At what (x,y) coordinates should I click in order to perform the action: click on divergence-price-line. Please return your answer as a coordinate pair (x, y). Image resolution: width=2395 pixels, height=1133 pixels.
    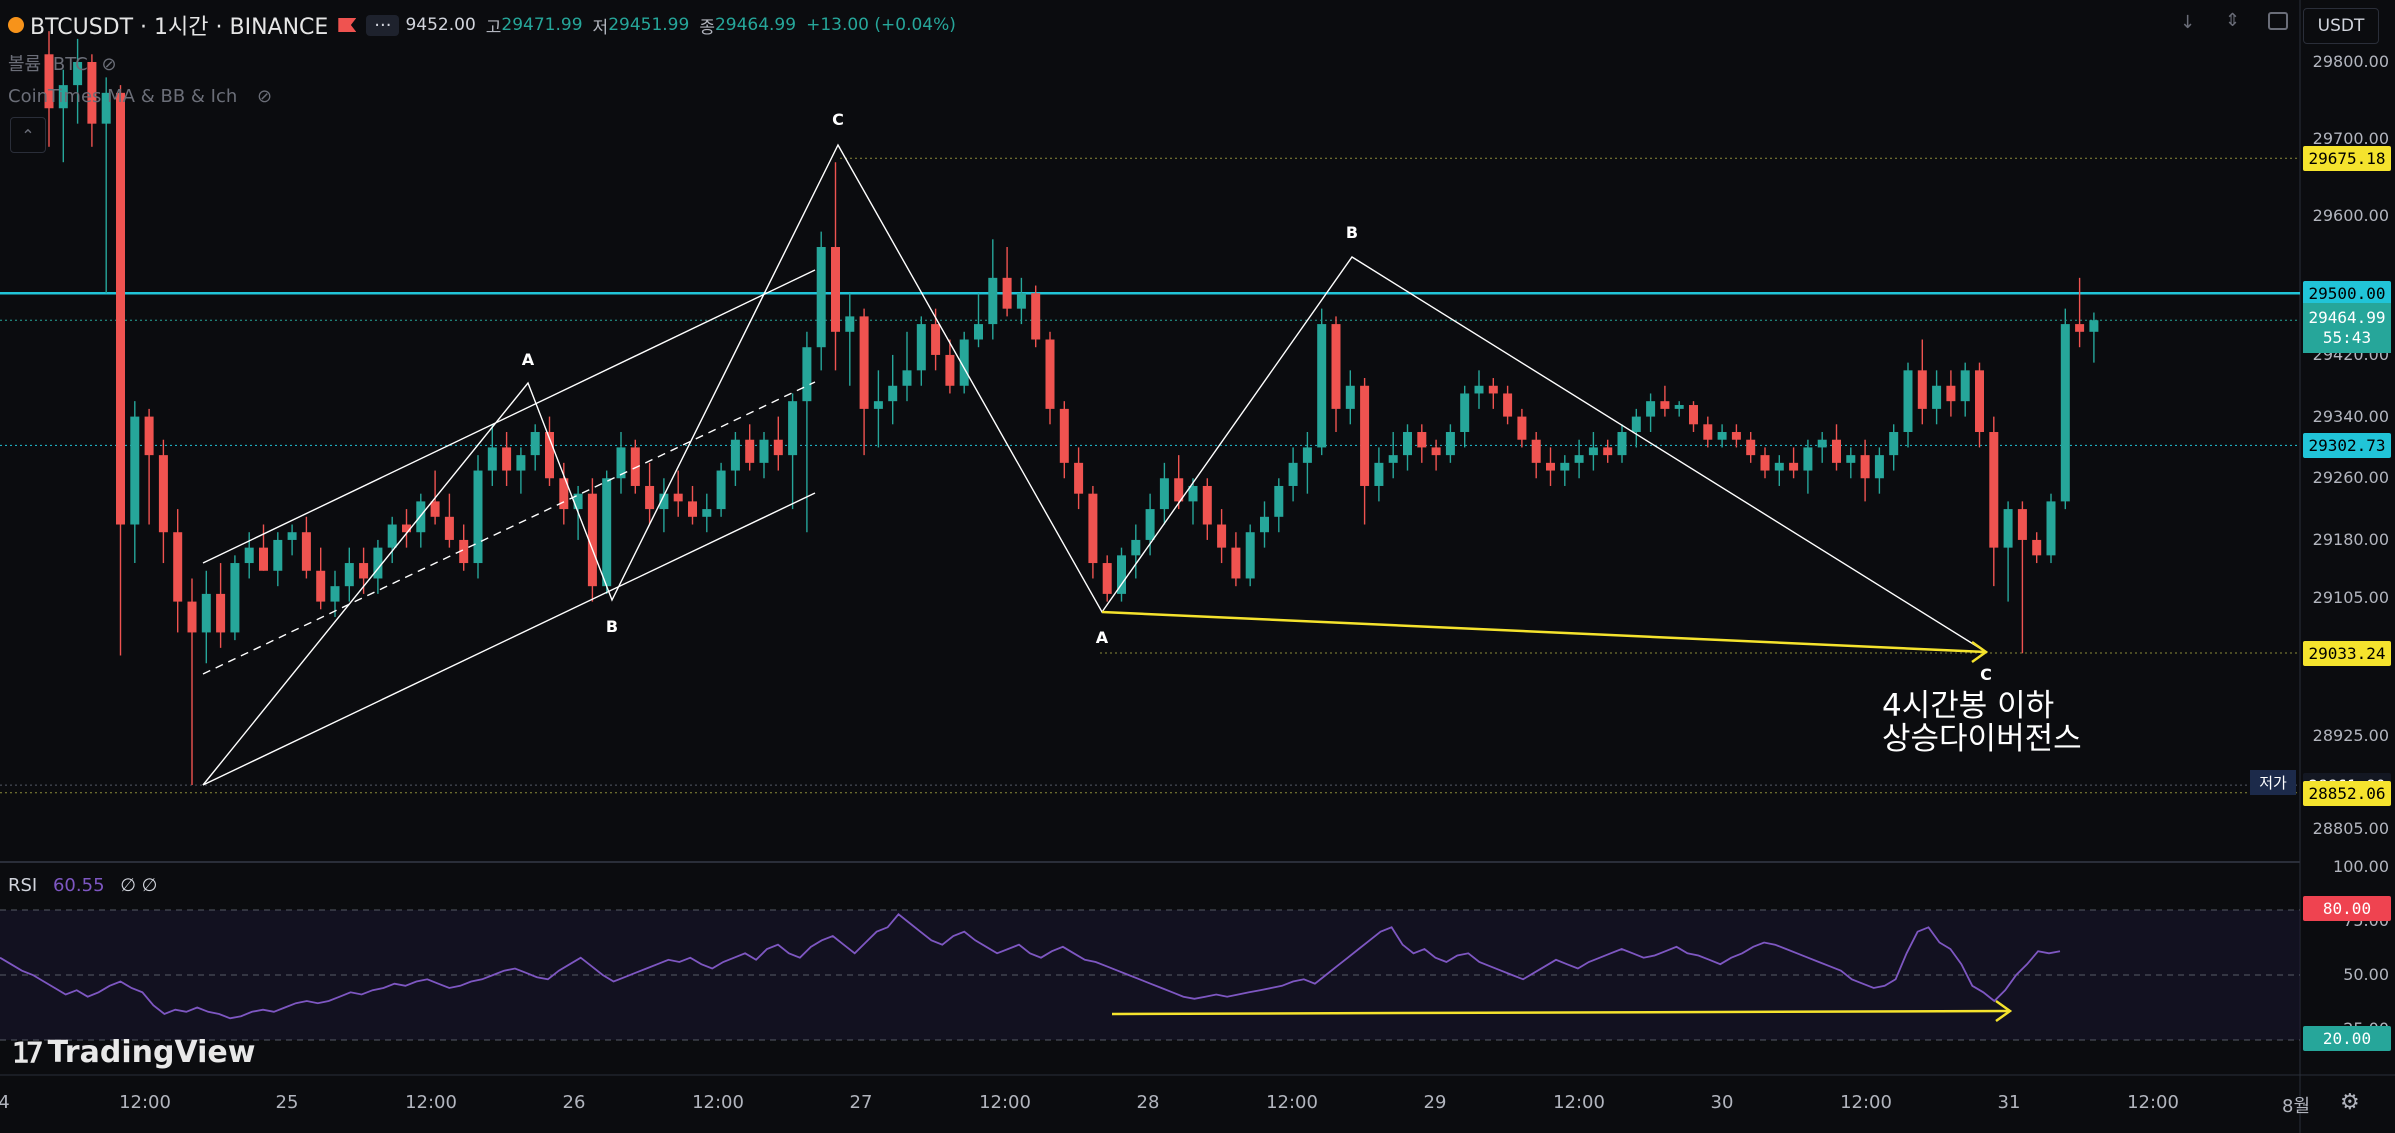
    Looking at the image, I should click on (1544, 632).